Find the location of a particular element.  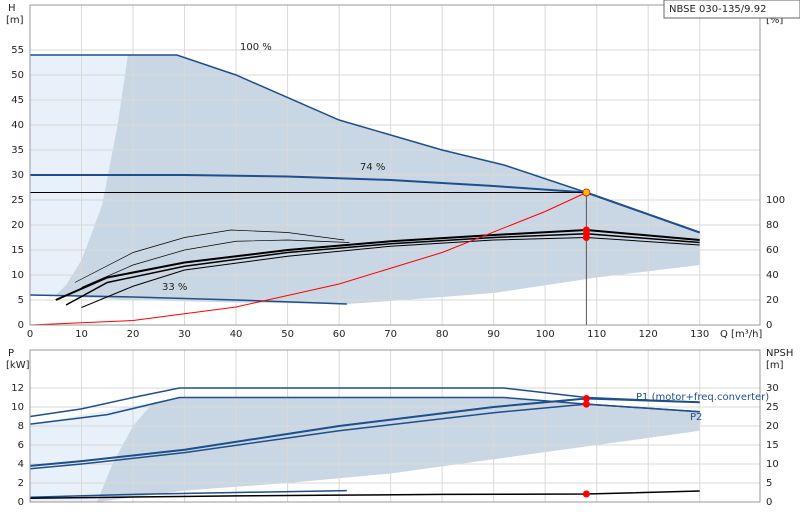

y-axis-unit: [m] is located at coordinates (15, 20).